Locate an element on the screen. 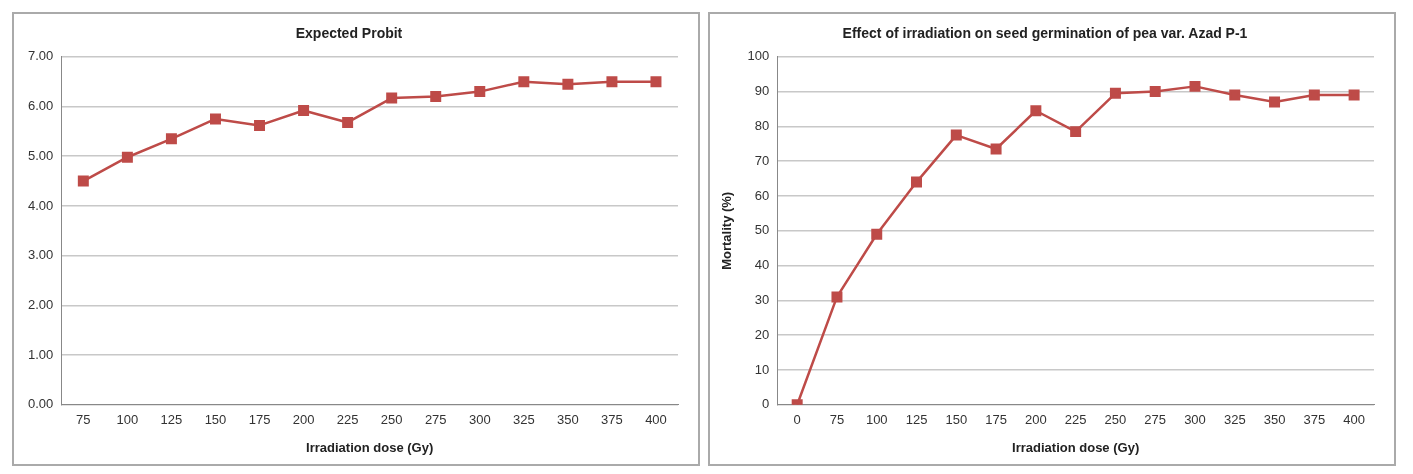 The height and width of the screenshot is (474, 1413). y-tick-label: 70 is located at coordinates (762, 160).